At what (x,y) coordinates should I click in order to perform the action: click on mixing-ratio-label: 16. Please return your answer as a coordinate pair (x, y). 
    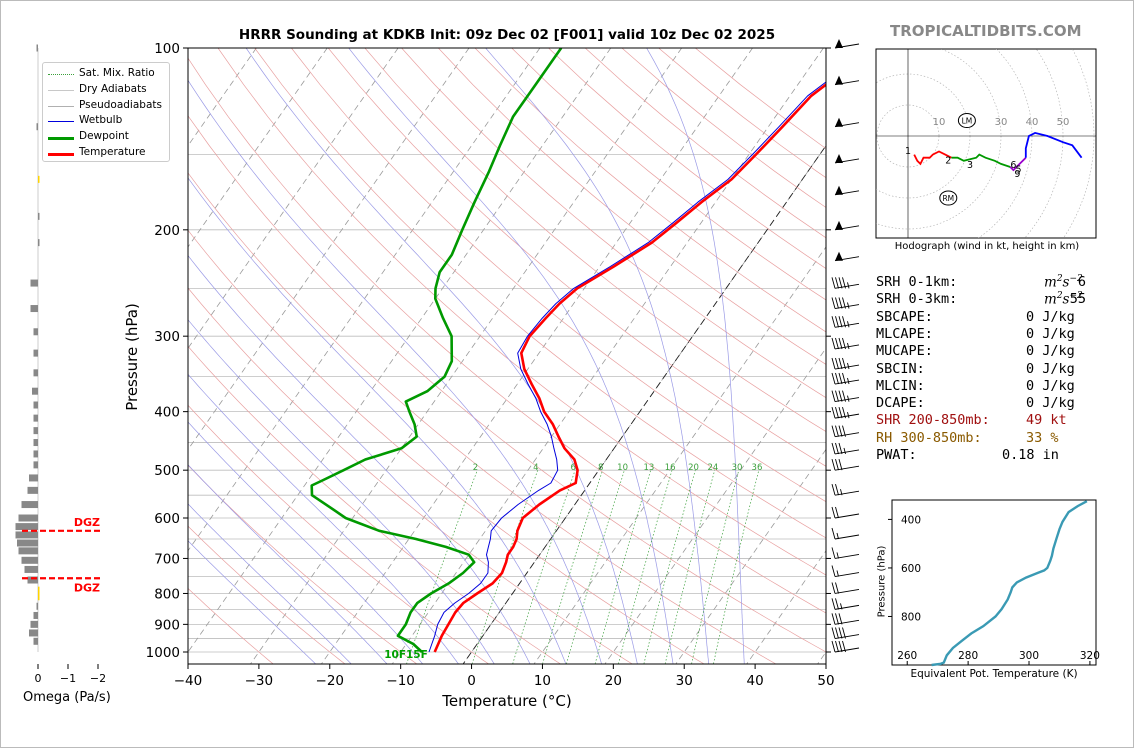
    Looking at the image, I should click on (670, 468).